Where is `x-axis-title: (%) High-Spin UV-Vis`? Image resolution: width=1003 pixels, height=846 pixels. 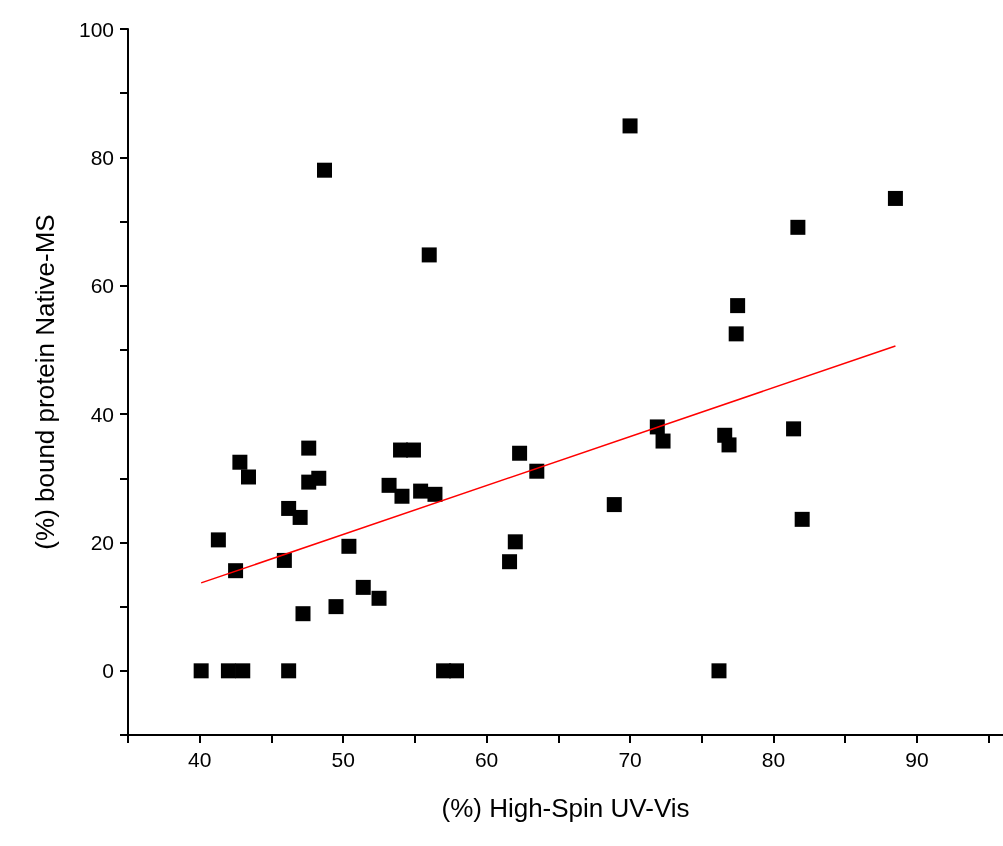 x-axis-title: (%) High-Spin UV-Vis is located at coordinates (565, 808).